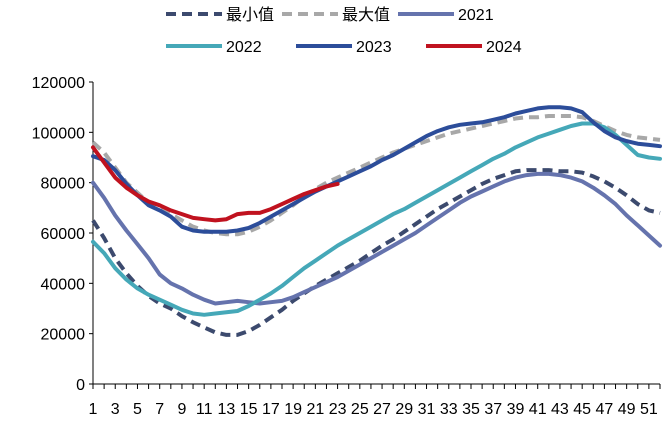 The image size is (663, 428). I want to click on x-tick-label: 5, so click(137, 409).